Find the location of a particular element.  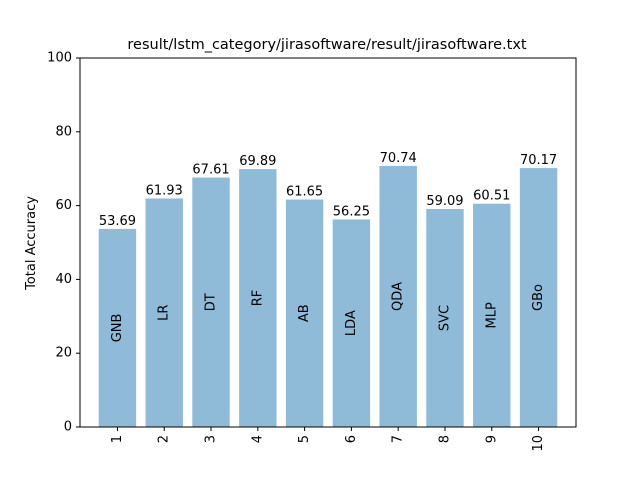

x-tick-label: 5 is located at coordinates (304, 439).